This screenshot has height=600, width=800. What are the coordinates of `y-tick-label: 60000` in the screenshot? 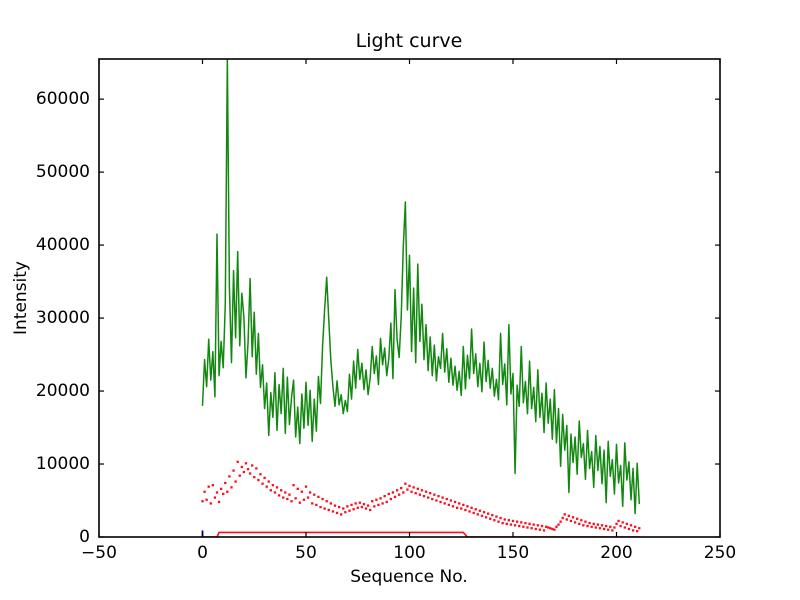 It's located at (63, 99).